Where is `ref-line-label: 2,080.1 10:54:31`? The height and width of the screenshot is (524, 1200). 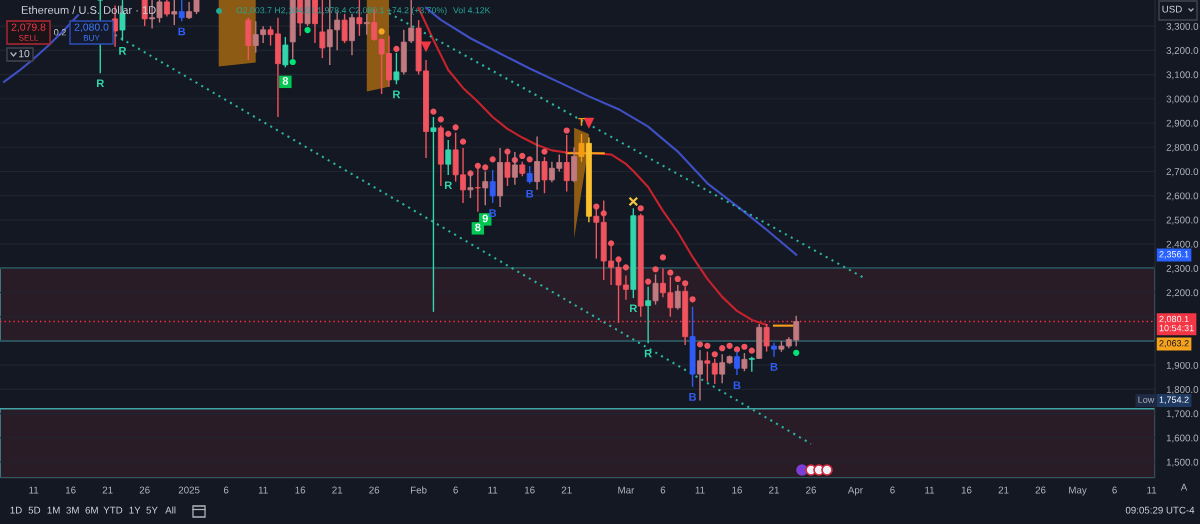
ref-line-label: 2,080.1 10:54:31 is located at coordinates (1176, 323).